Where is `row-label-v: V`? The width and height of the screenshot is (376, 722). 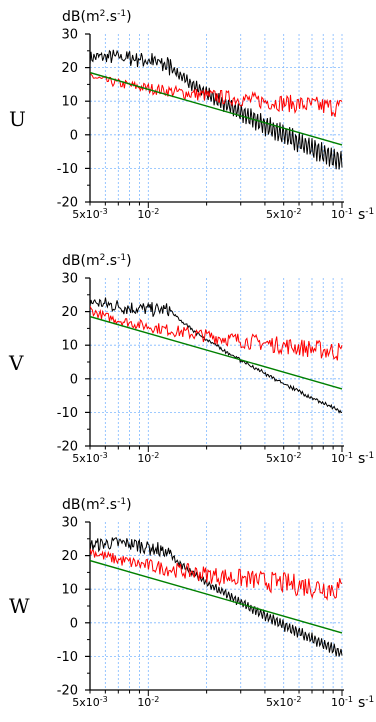 row-label-v: V is located at coordinates (16, 363).